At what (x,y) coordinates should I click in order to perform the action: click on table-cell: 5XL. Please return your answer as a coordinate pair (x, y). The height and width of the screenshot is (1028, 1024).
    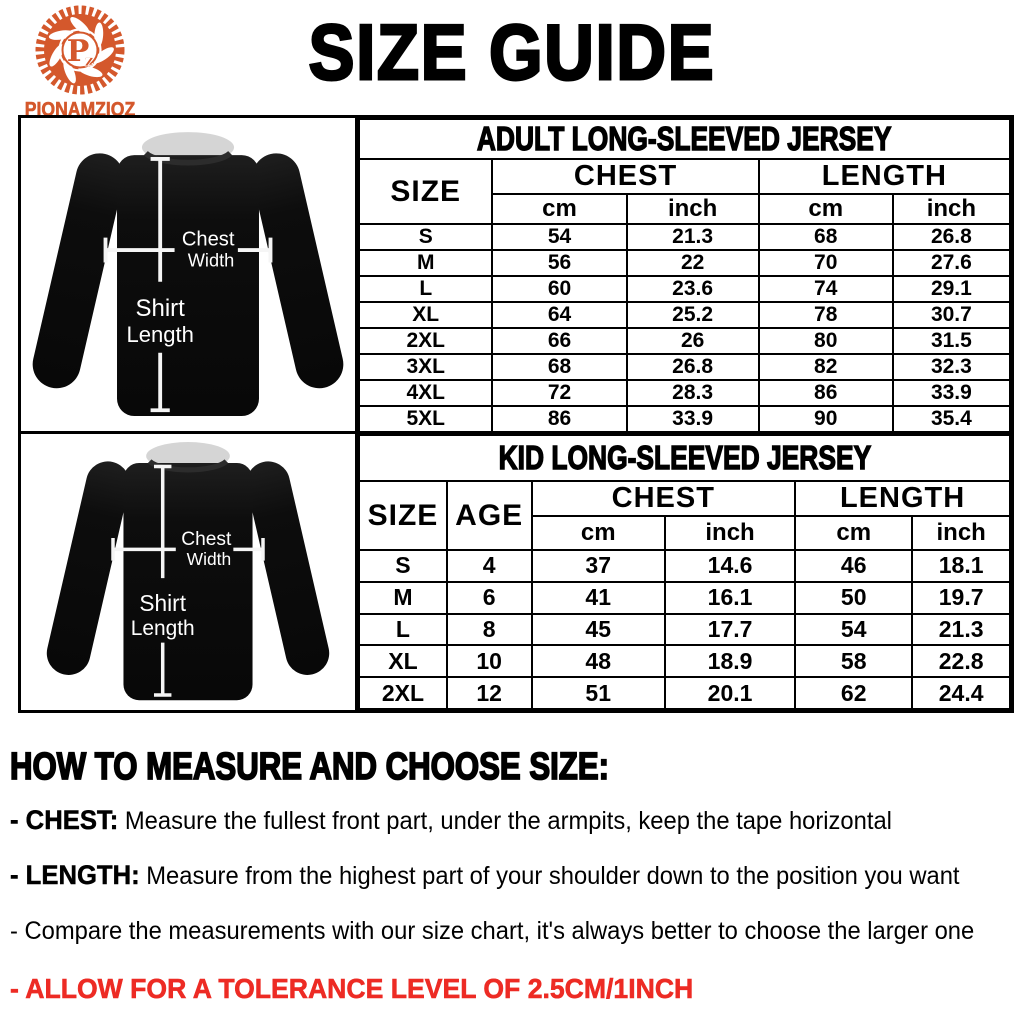
    Looking at the image, I should click on (426, 418).